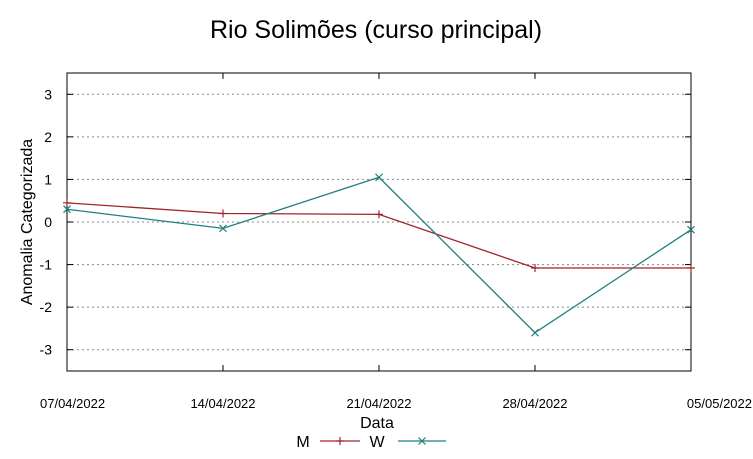 The height and width of the screenshot is (459, 753). I want to click on y-tick-label: 2, so click(48, 137).